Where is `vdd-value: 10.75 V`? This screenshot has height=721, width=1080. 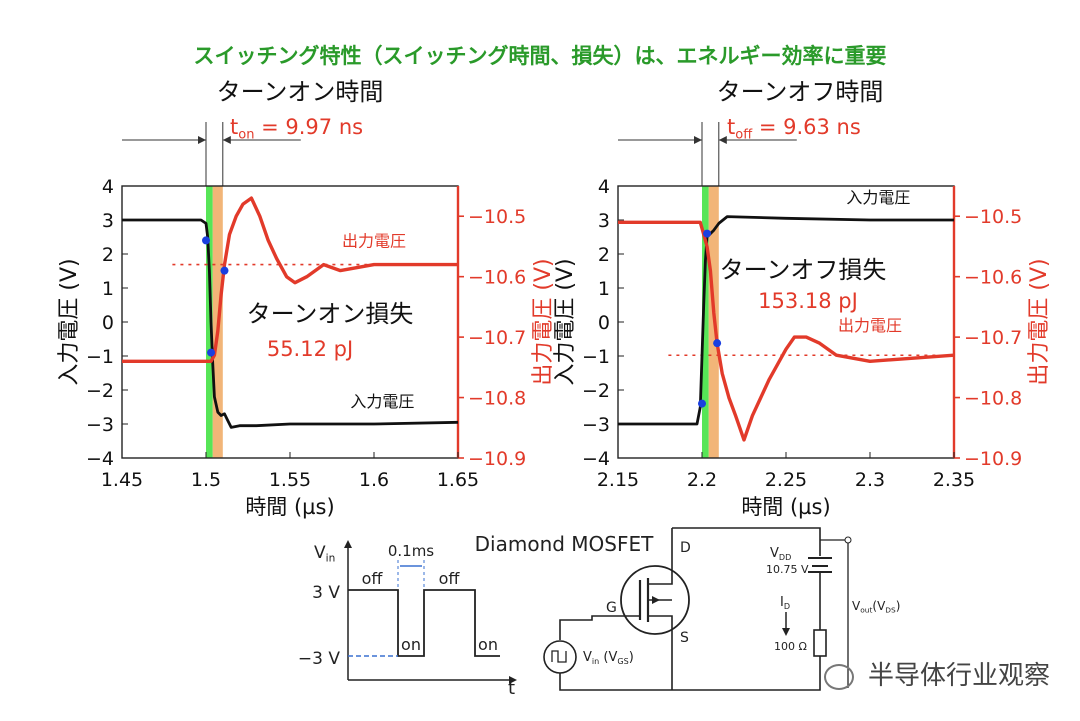
vdd-value: 10.75 V is located at coordinates (787, 569).